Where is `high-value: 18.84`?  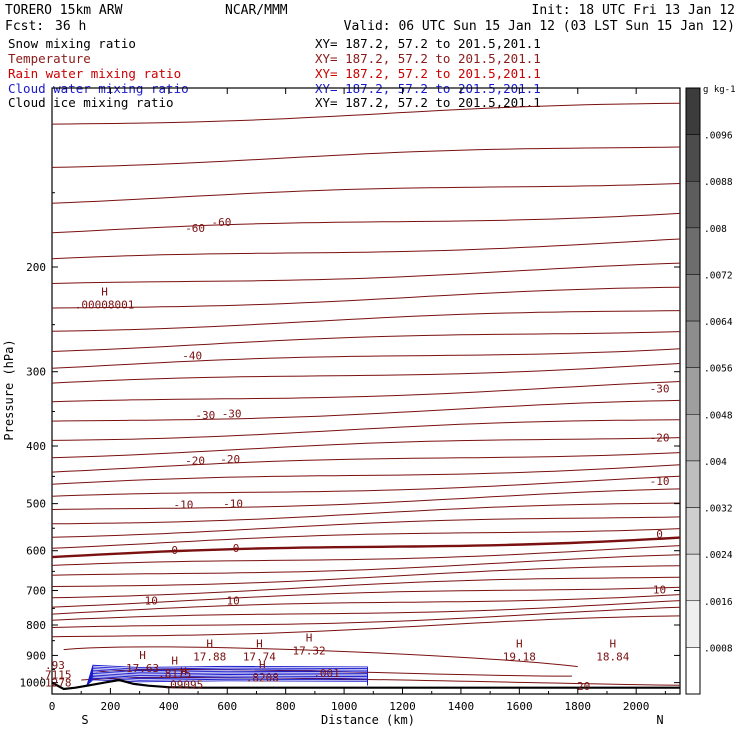 high-value: 18.84 is located at coordinates (612, 657).